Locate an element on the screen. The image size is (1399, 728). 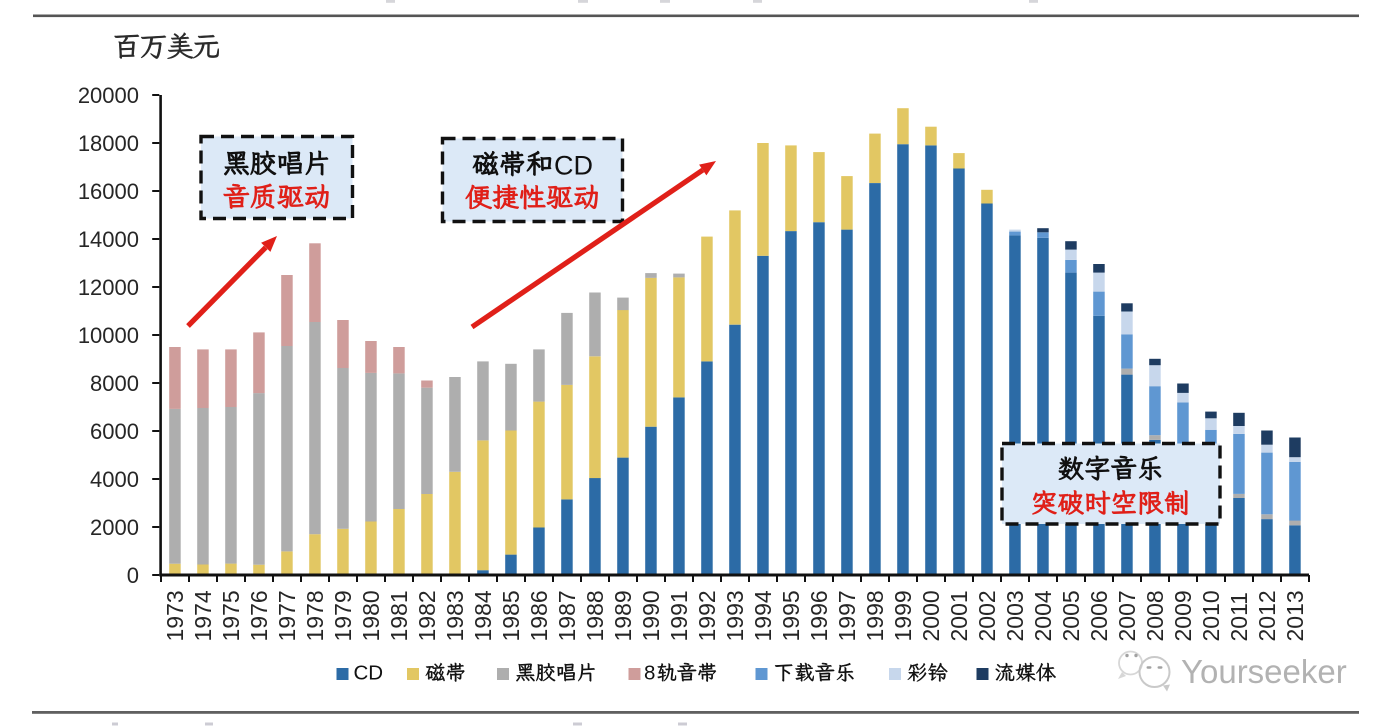
svg-text: 2013 is located at coordinates (1295, 615).